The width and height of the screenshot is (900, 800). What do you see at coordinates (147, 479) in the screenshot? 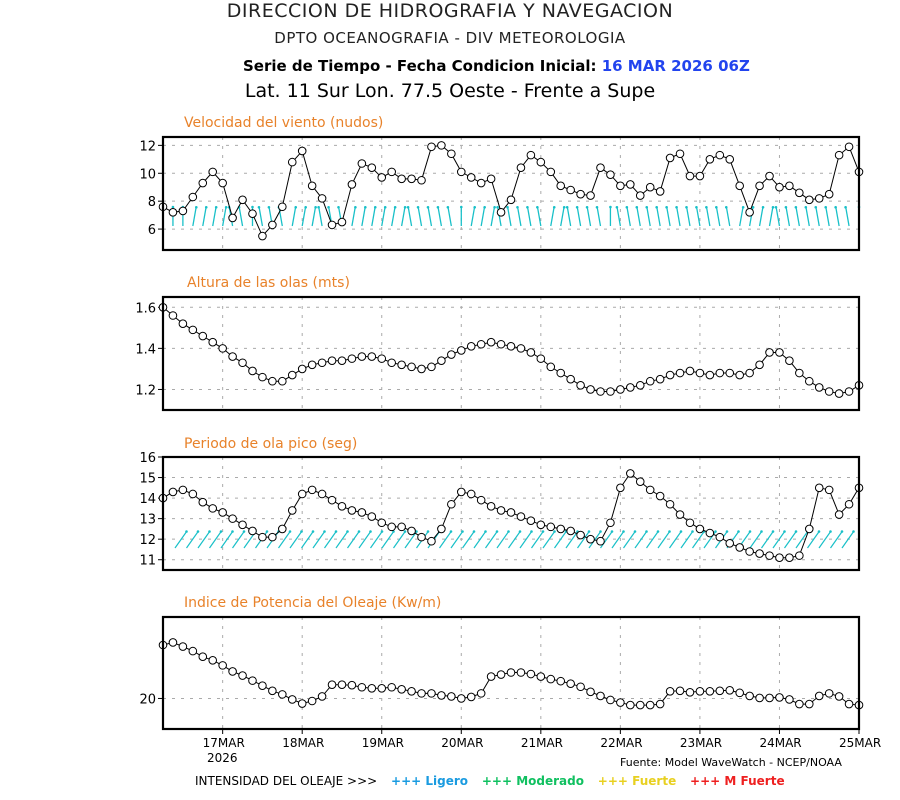
I see `y-tick-label: 15` at bounding box center [147, 479].